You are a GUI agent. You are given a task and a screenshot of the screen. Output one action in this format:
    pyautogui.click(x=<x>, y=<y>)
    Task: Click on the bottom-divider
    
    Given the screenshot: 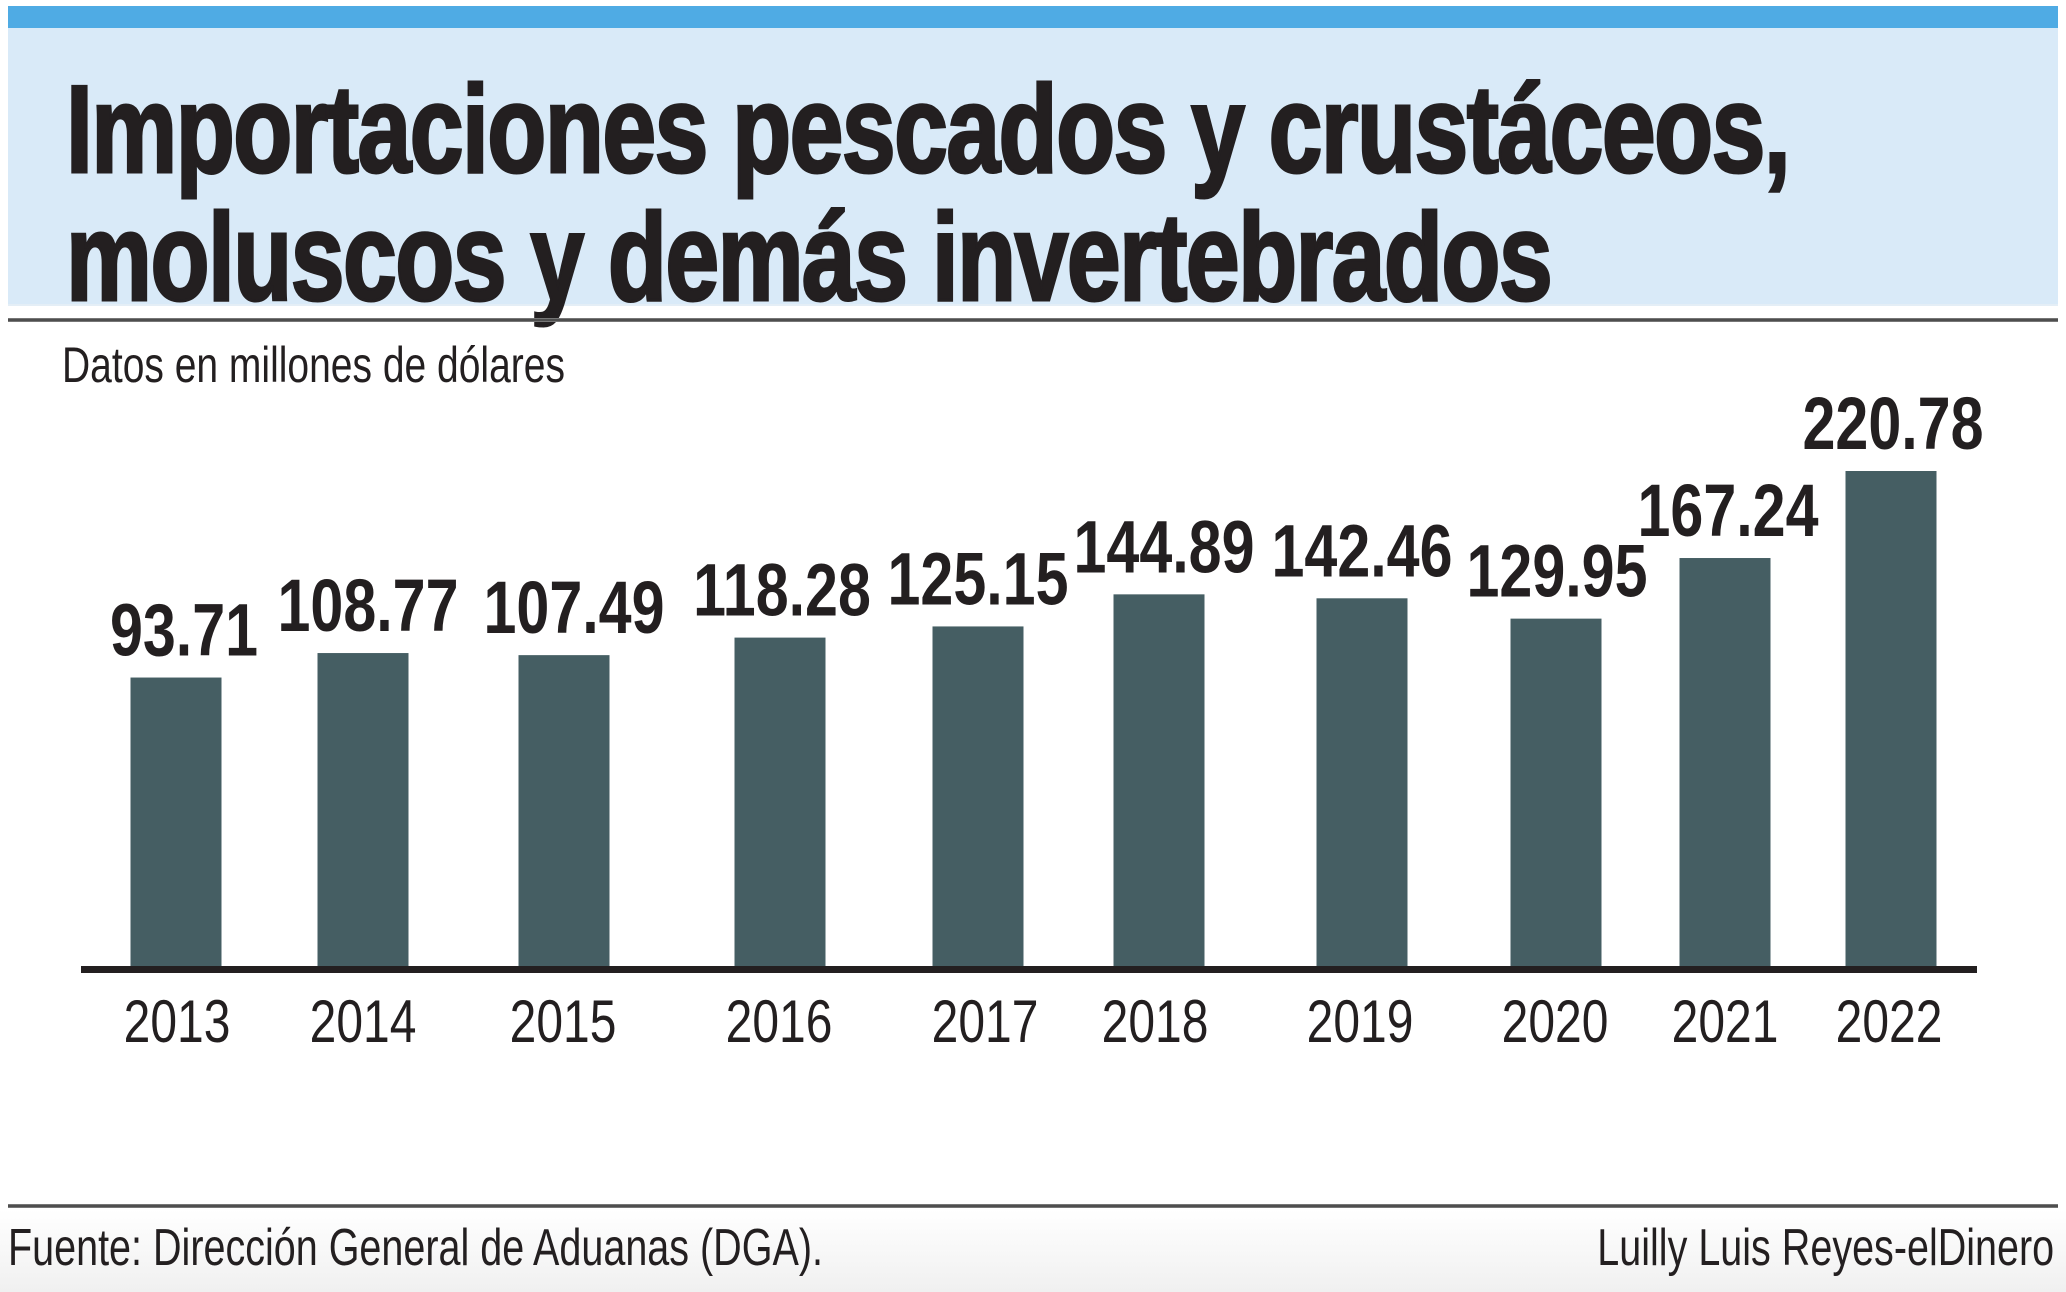 What is the action you would take?
    pyautogui.click(x=1033, y=1206)
    